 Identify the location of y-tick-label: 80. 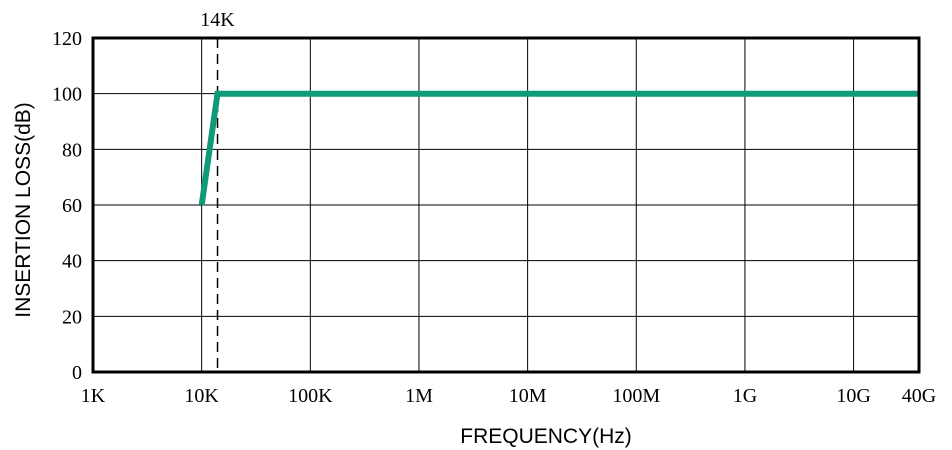
(72, 150).